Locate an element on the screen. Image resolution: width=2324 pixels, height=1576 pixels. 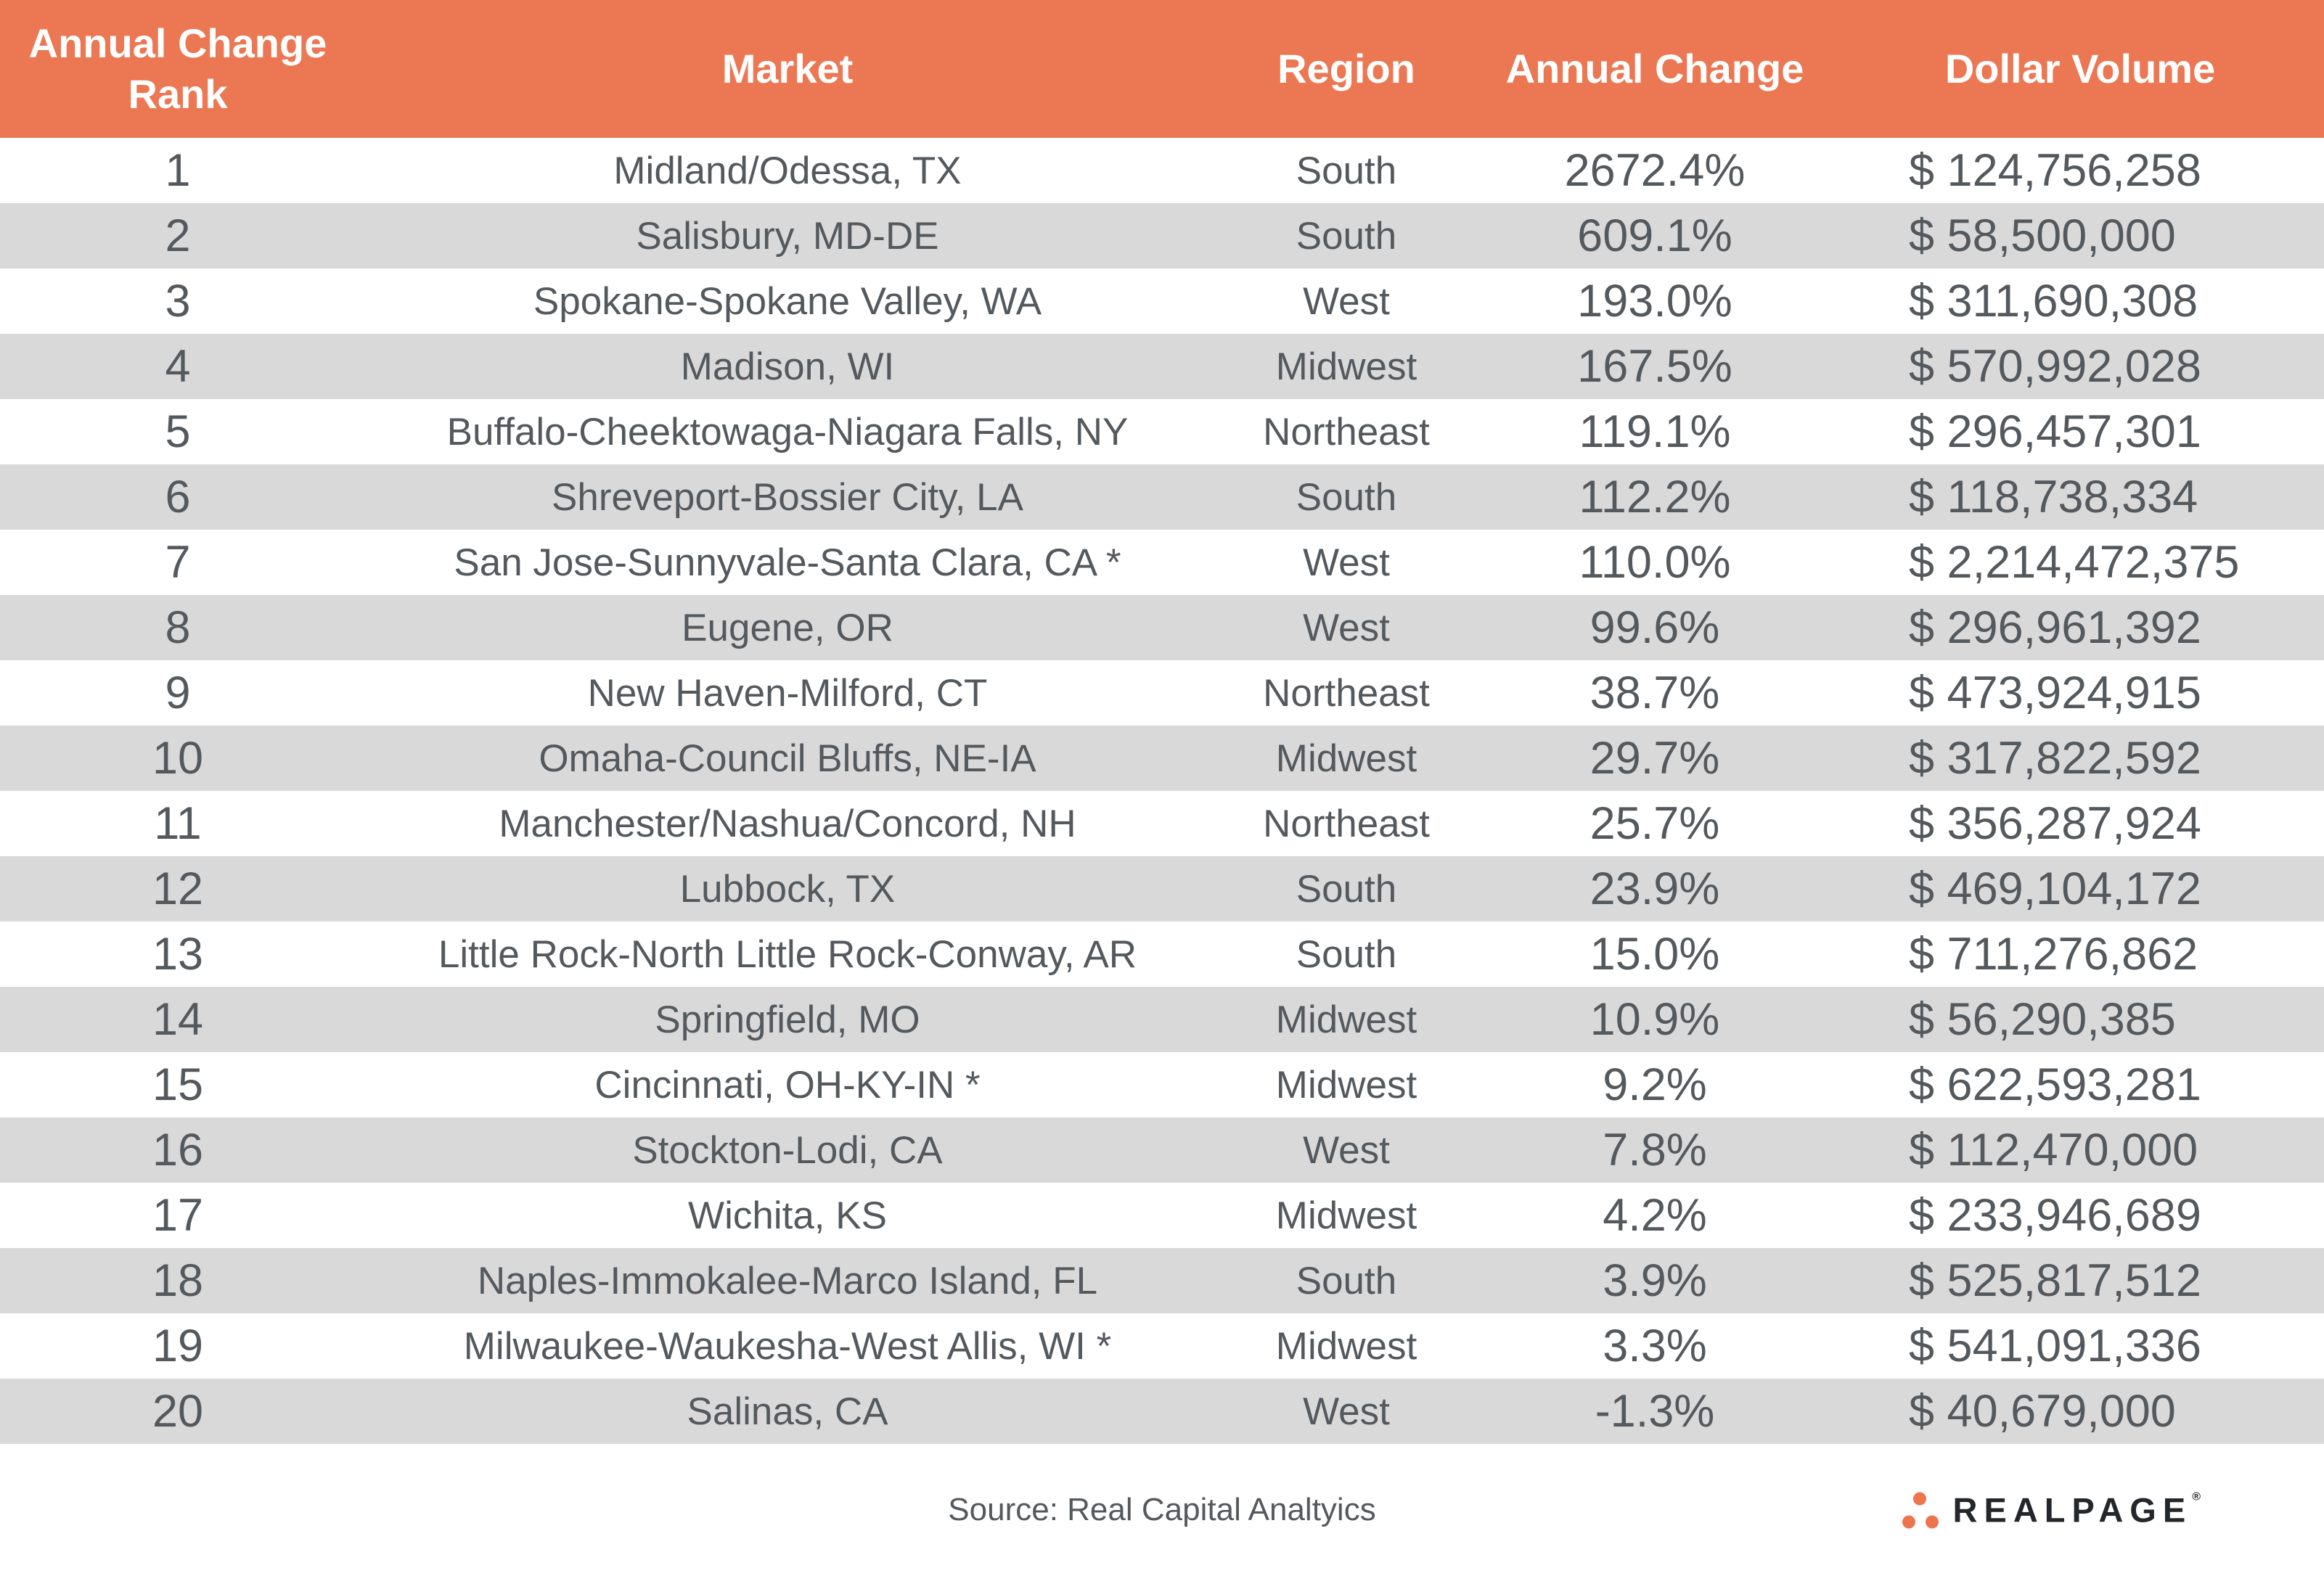
market-cell: Salisbury, MD-DE is located at coordinates (787, 236).